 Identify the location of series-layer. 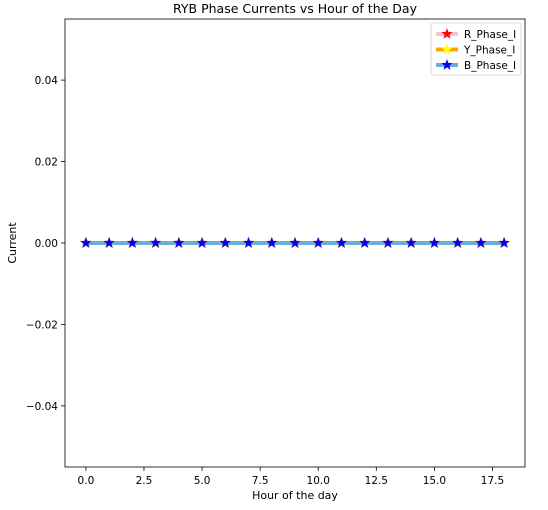
(295, 242).